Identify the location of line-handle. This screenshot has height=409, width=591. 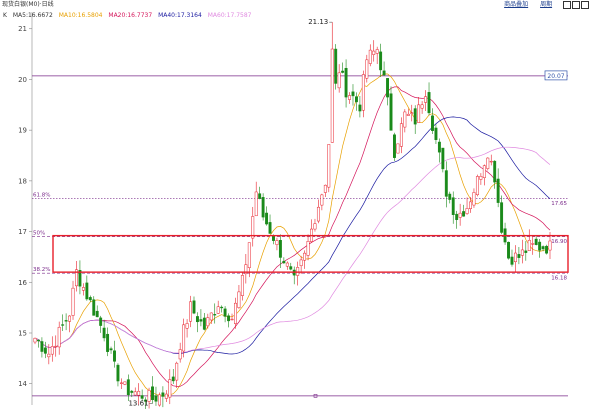
(315, 396).